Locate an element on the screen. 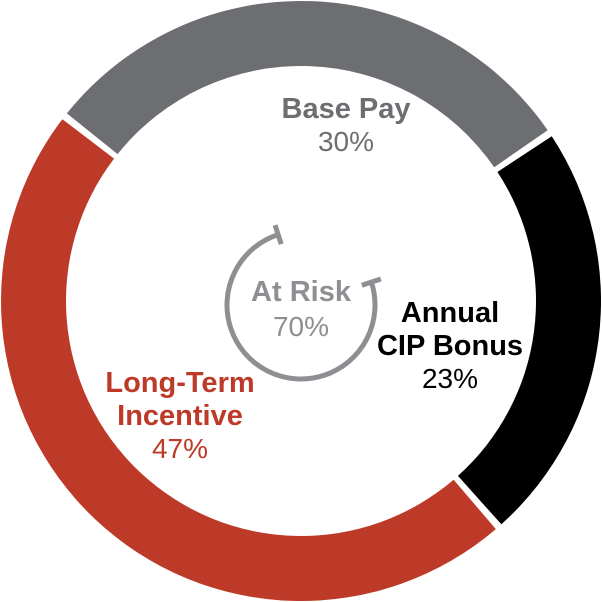  at-risk-arc-icon is located at coordinates (301, 307).